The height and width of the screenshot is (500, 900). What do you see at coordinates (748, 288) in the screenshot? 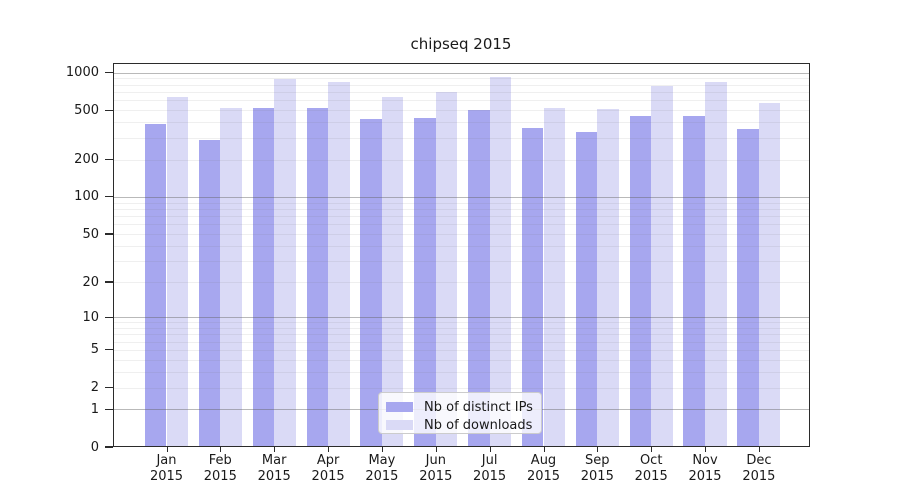
I see `bar-distinct-ips-dec` at bounding box center [748, 288].